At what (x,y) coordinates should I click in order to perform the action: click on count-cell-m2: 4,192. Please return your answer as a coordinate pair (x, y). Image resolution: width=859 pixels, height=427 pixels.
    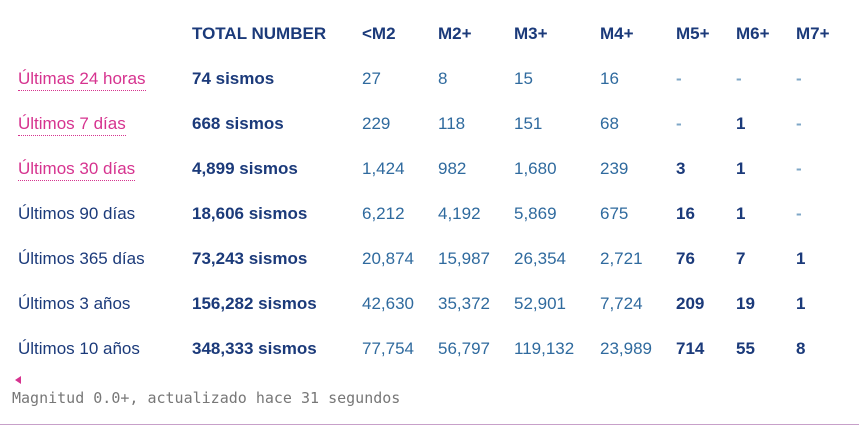
    Looking at the image, I should click on (459, 213).